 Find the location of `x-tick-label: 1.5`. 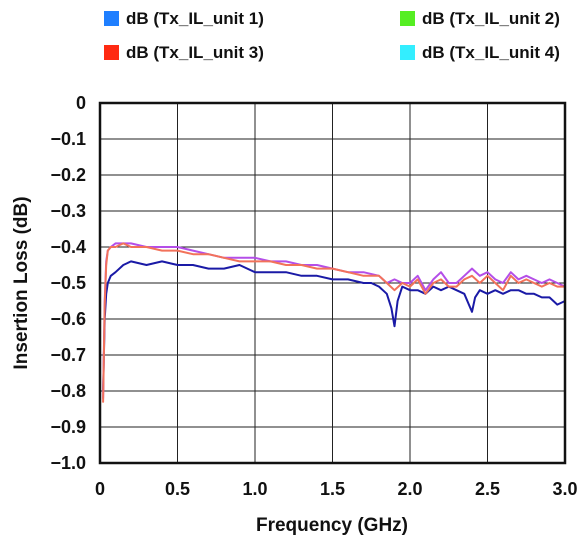

x-tick-label: 1.5 is located at coordinates (332, 489).